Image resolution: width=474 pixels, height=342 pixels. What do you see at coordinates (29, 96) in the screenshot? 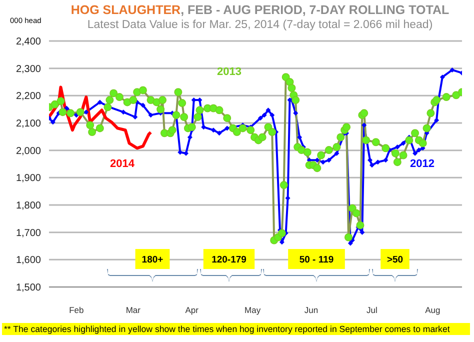
I see `y-tick-label: 2,200` at bounding box center [29, 96].